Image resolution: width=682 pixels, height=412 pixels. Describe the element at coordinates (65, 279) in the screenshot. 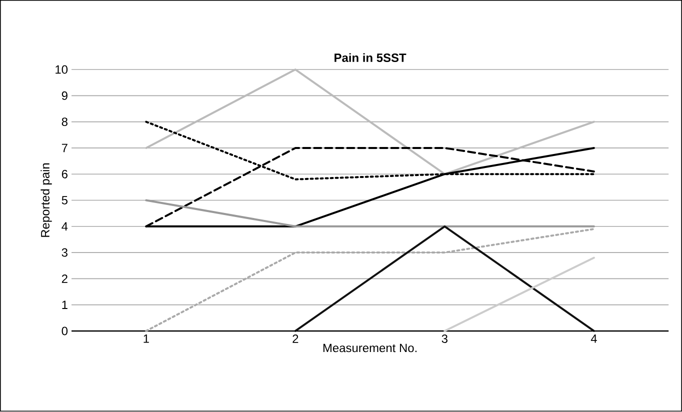

I see `y-tick-label: 2` at that location.